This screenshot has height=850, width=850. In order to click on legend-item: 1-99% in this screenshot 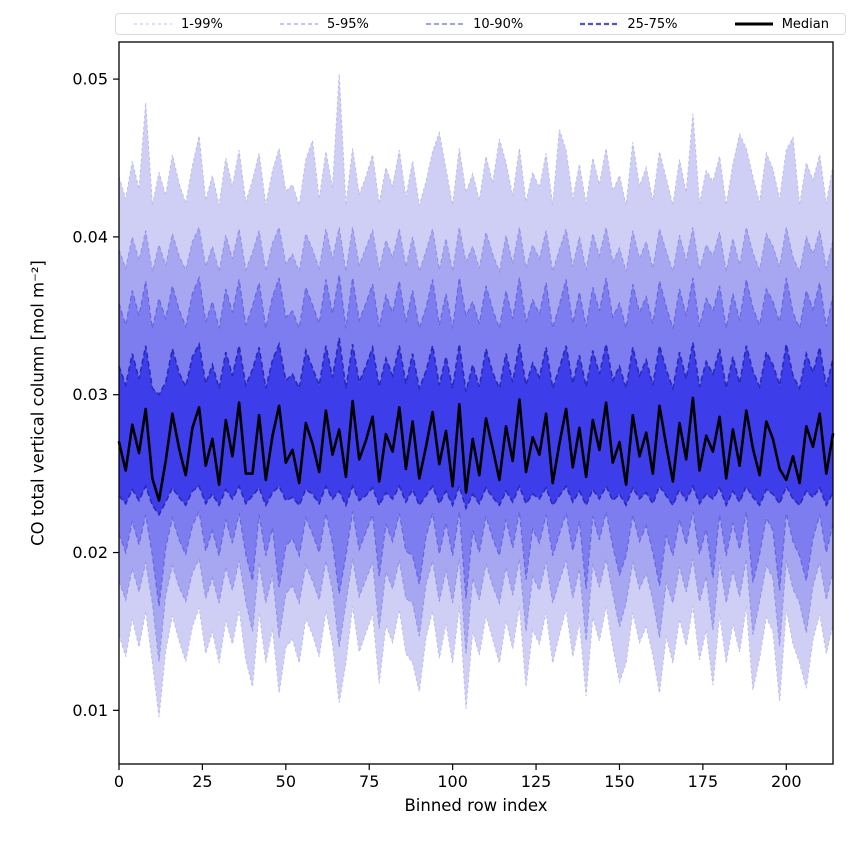, I will do `click(177, 24)`.